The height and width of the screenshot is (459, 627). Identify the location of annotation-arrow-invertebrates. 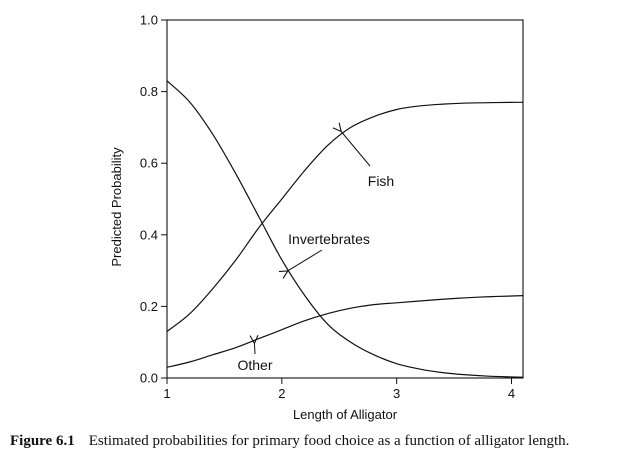
(305, 260).